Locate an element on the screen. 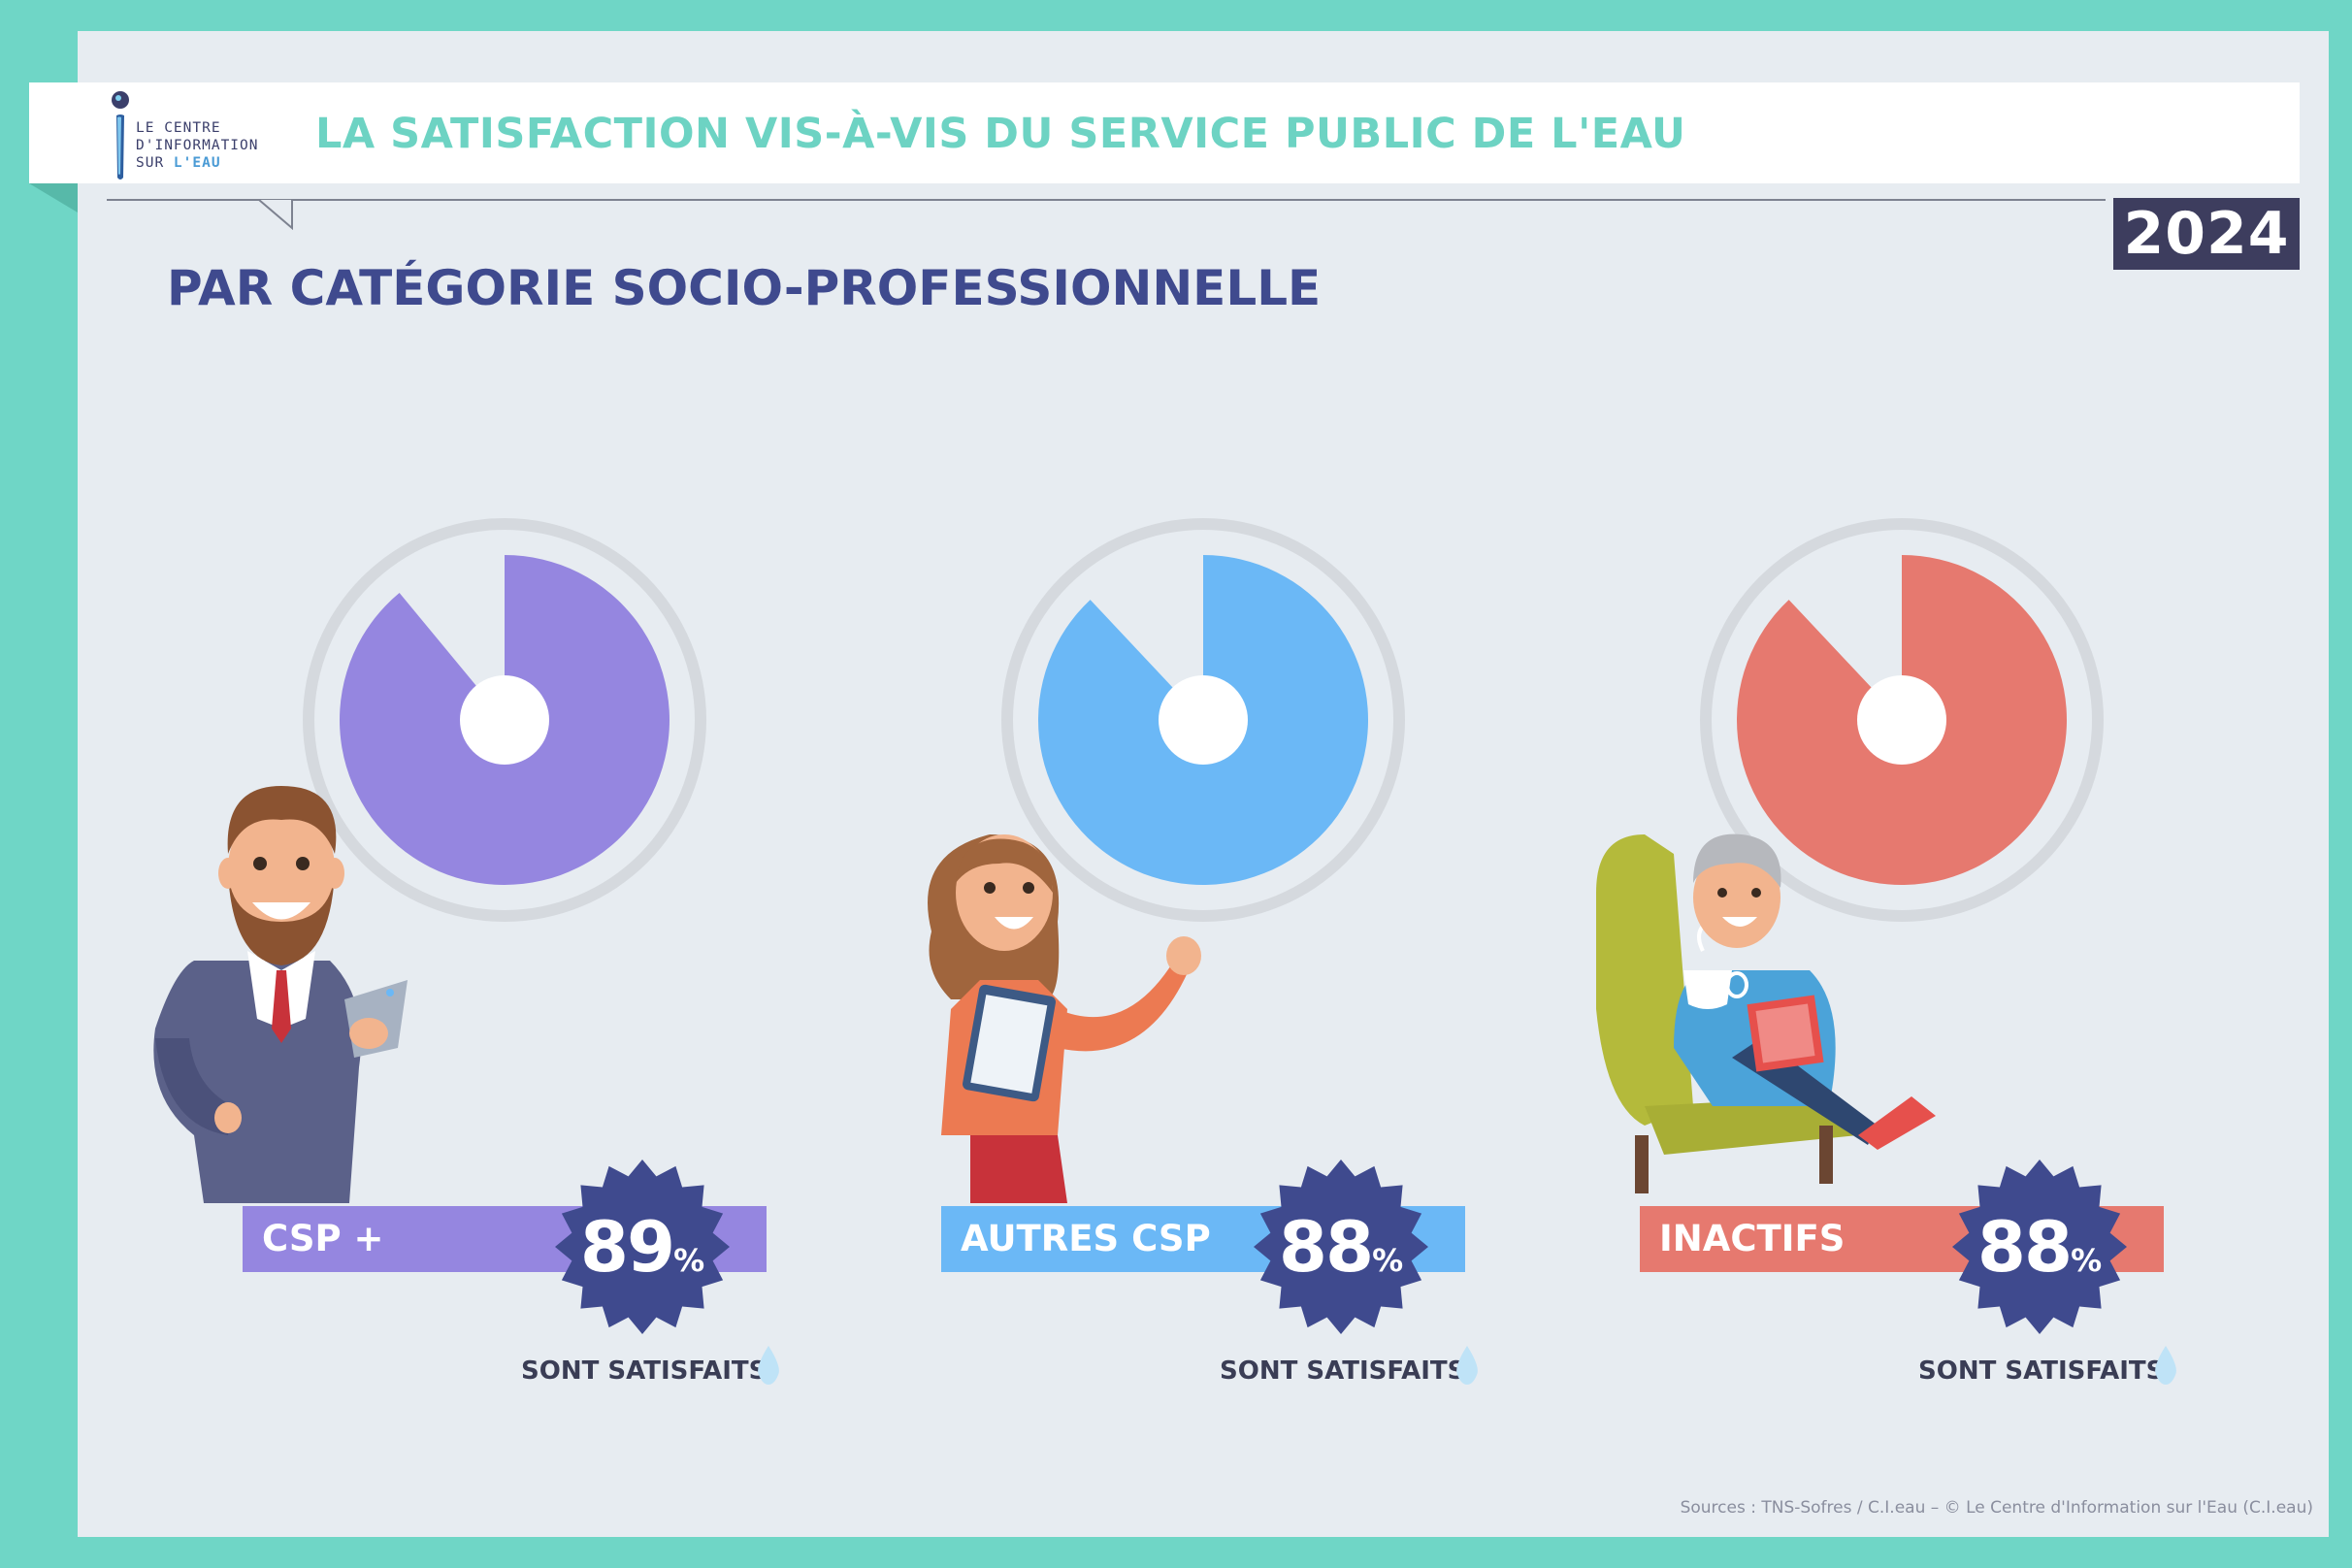 This screenshot has width=2352, height=1568. logo-drop-icon is located at coordinates (120, 135).